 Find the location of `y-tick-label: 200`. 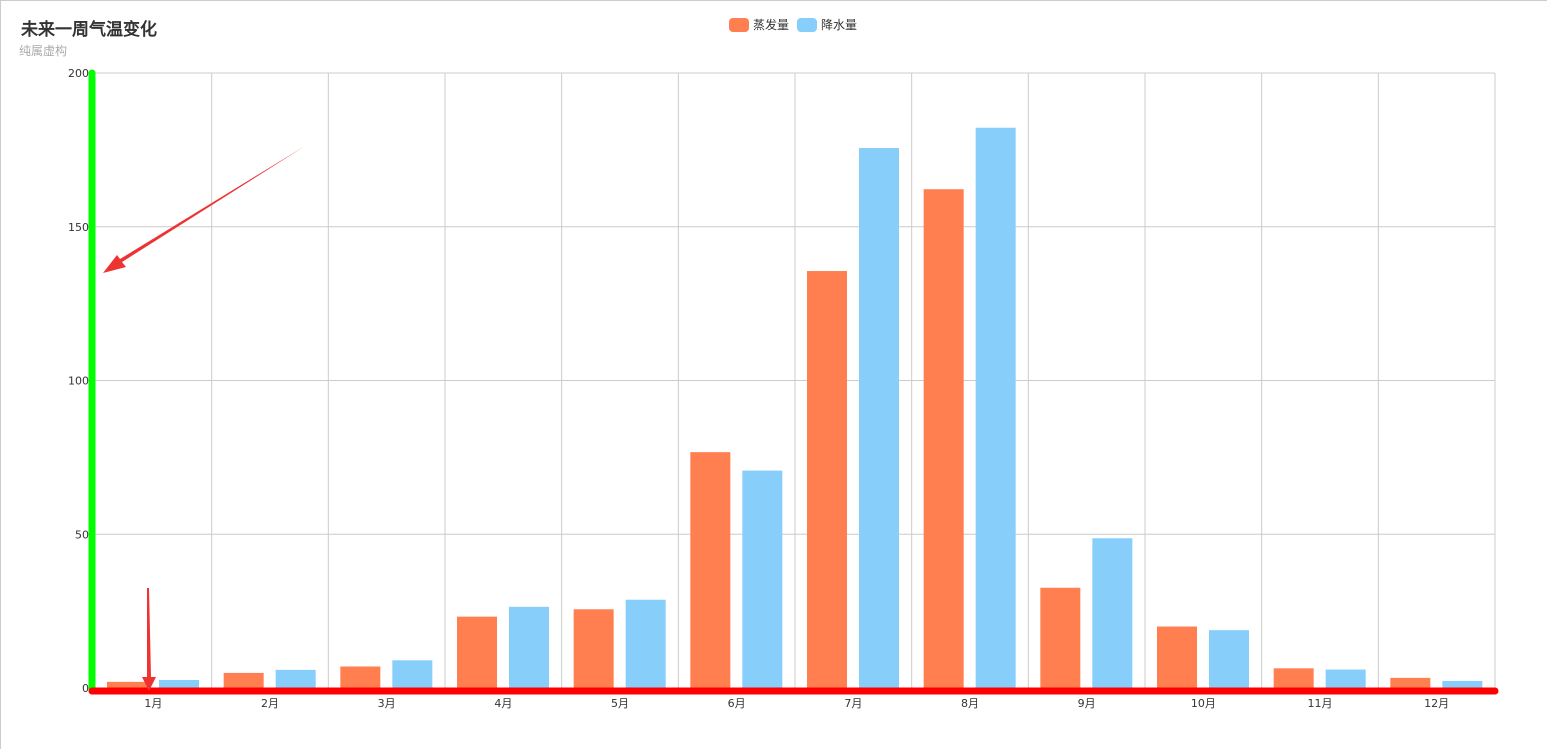

y-tick-label: 200 is located at coordinates (78, 73).